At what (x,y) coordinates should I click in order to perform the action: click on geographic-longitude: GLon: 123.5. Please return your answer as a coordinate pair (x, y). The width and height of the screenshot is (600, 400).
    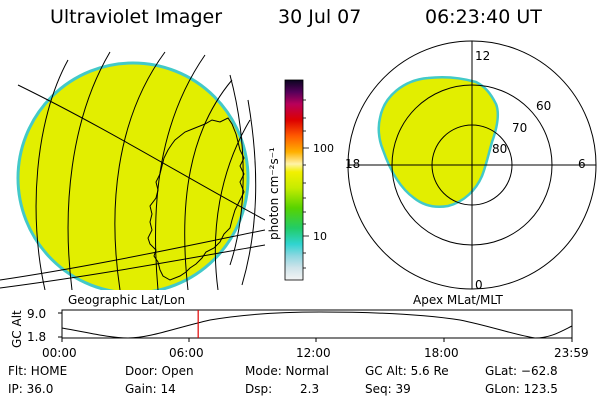
    Looking at the image, I should click on (521, 389).